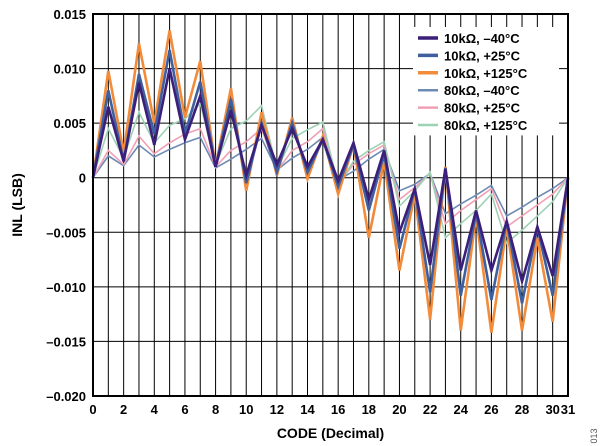 This screenshot has width=605, height=446. Describe the element at coordinates (69, 123) in the screenshot. I see `y-tick-label: 0.005` at that location.